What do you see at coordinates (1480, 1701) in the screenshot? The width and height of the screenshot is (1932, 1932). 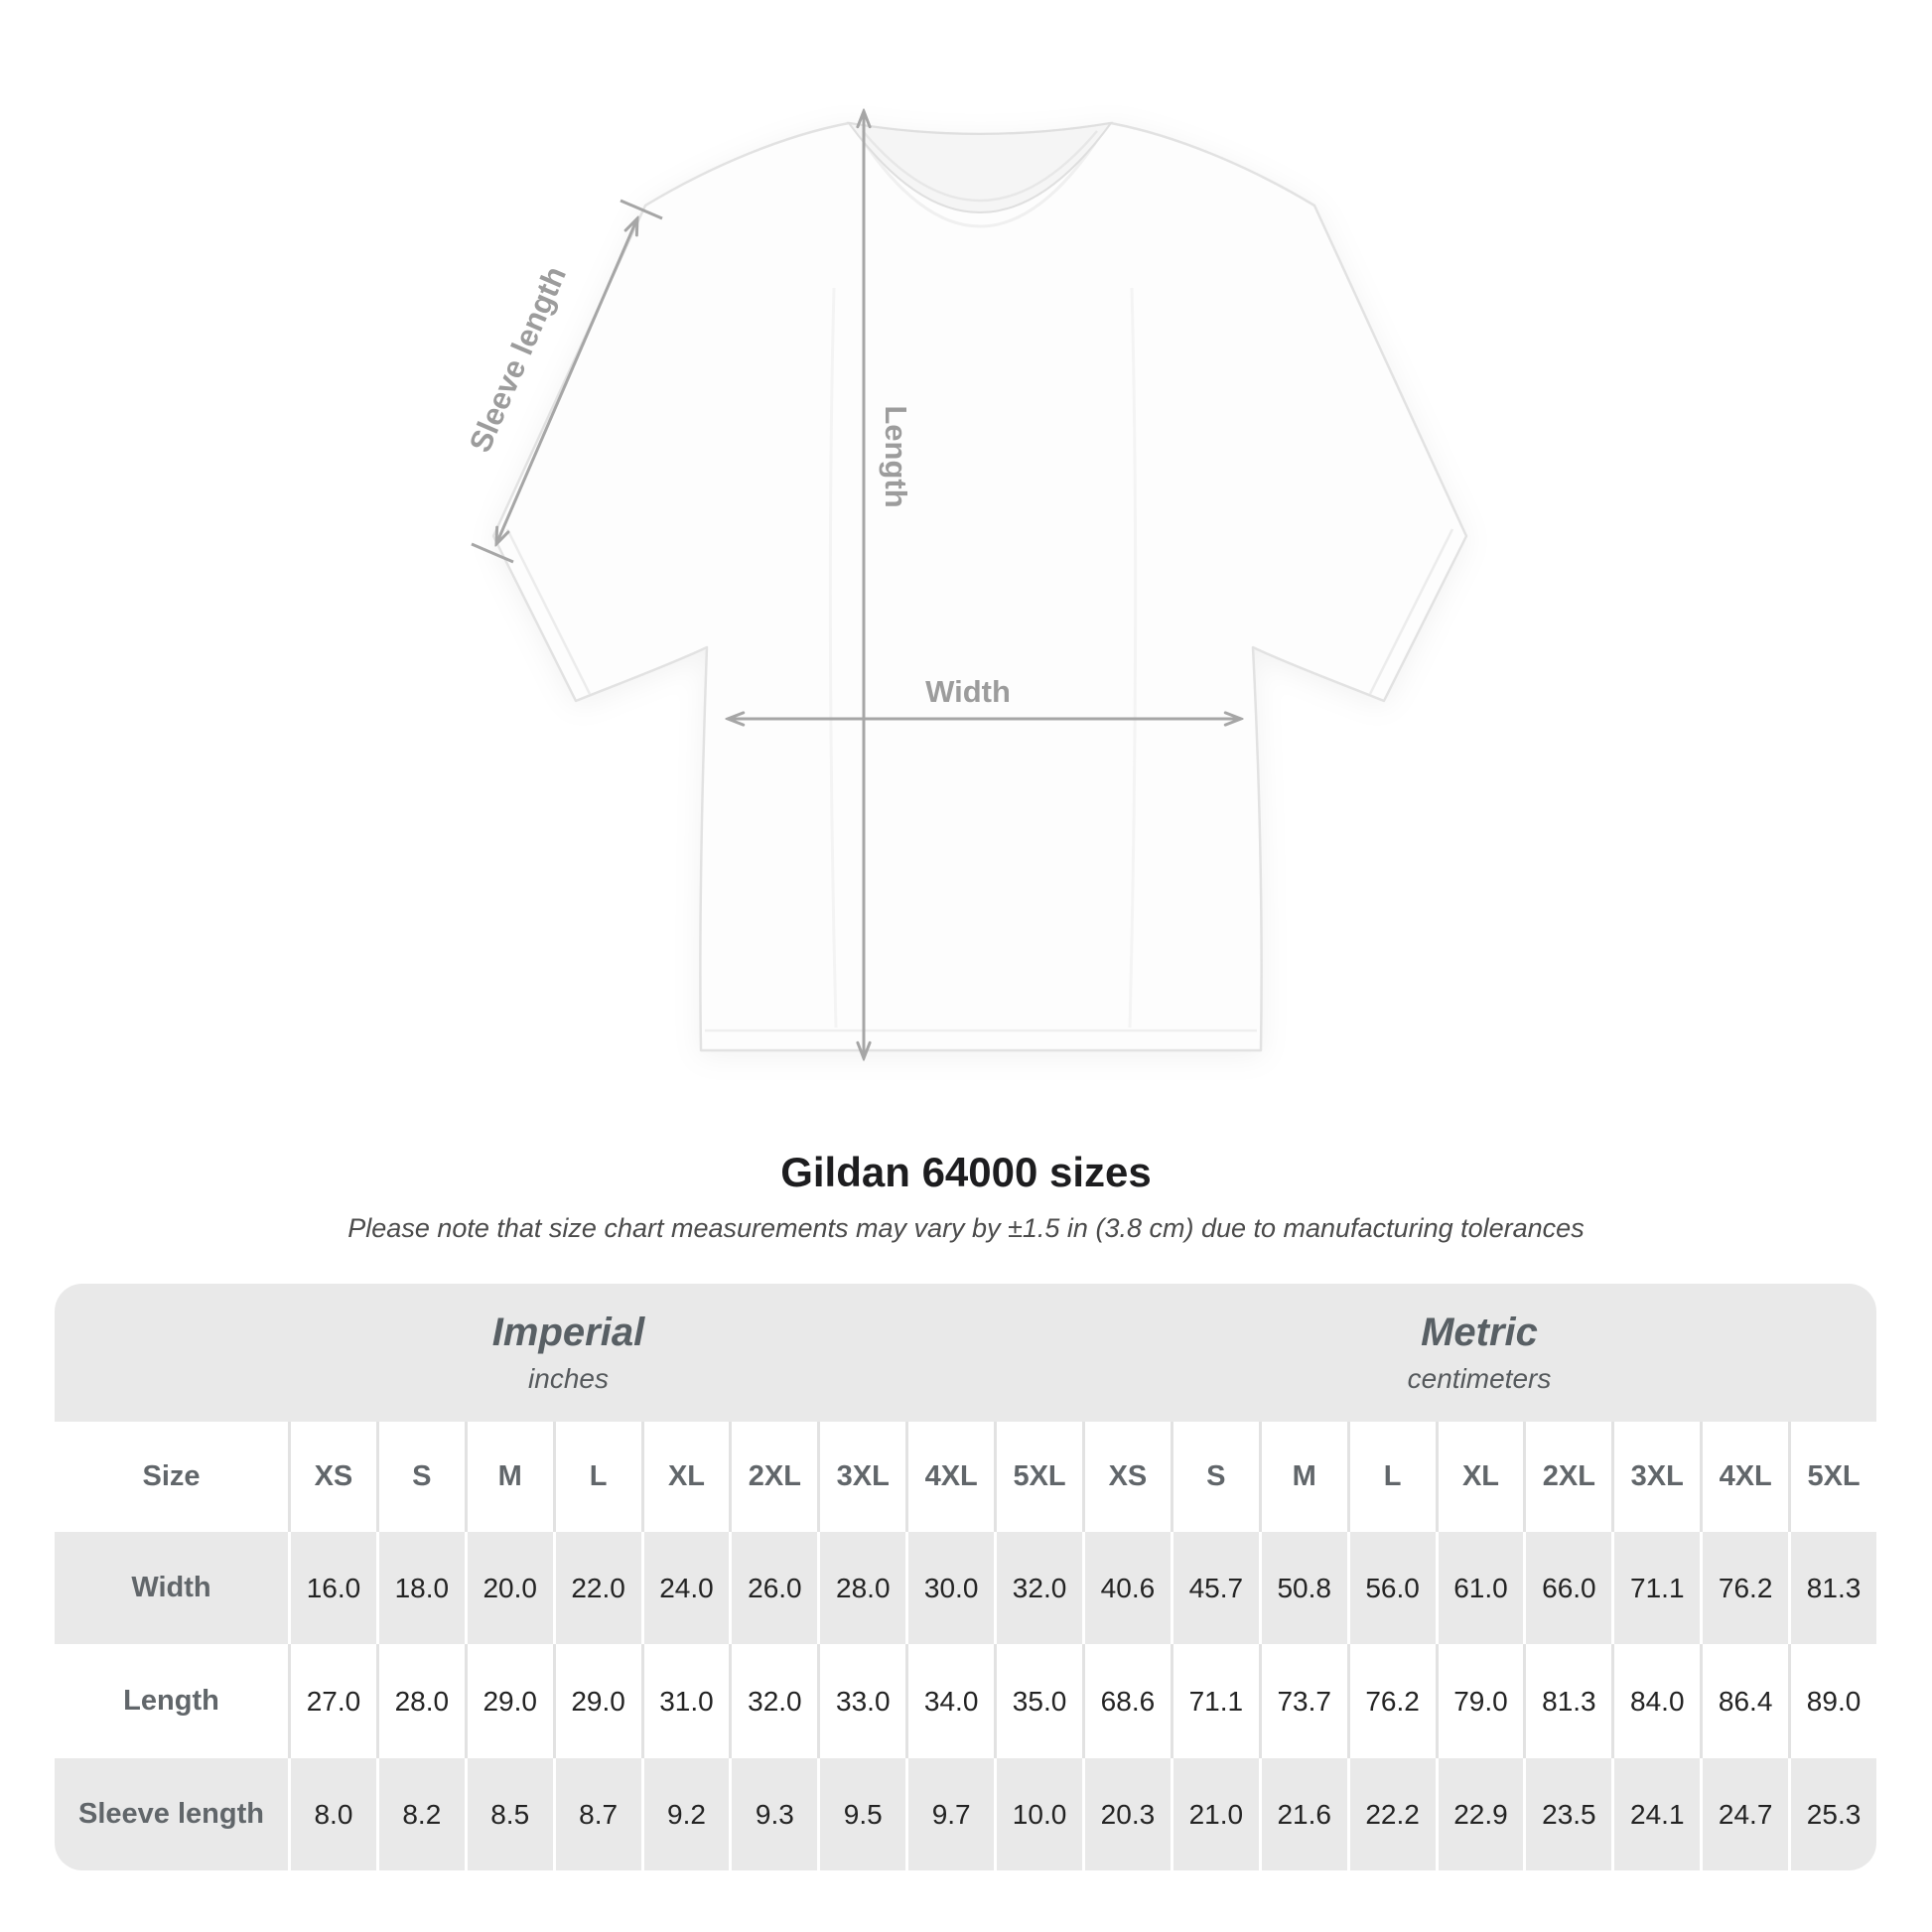 I see `table-cell: 79.0` at bounding box center [1480, 1701].